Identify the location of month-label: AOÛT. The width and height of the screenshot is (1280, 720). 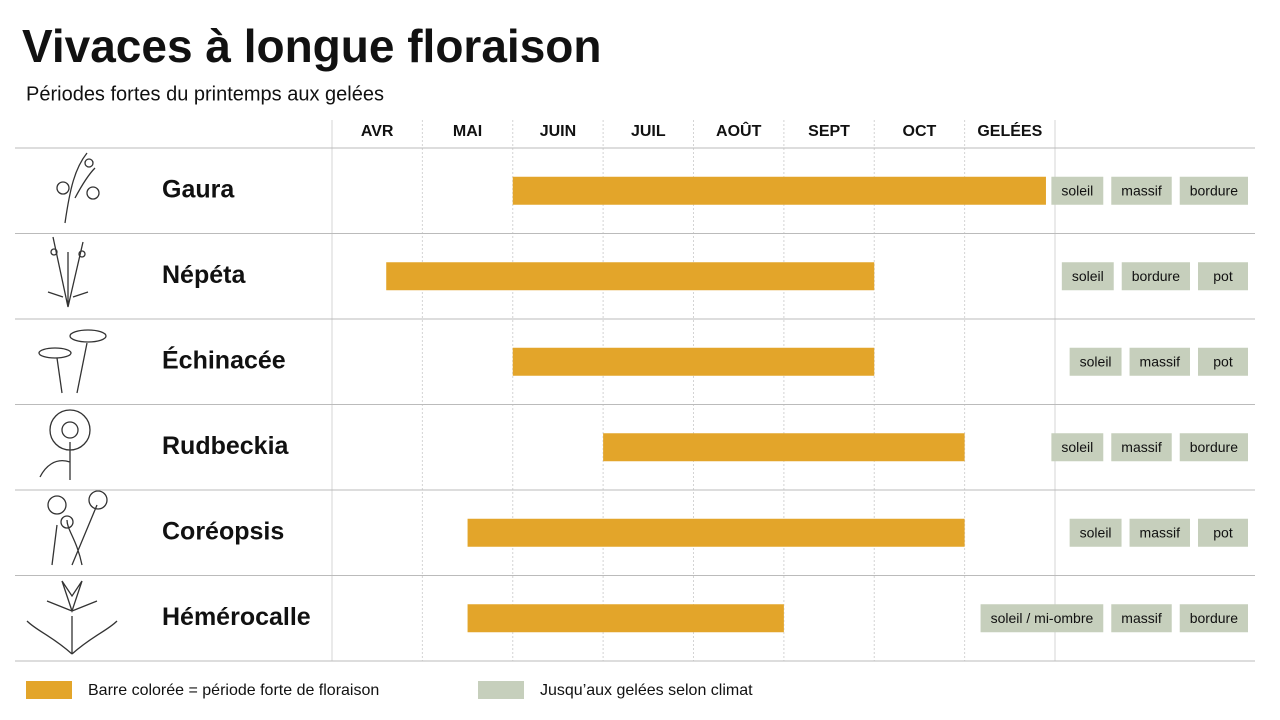
(739, 130).